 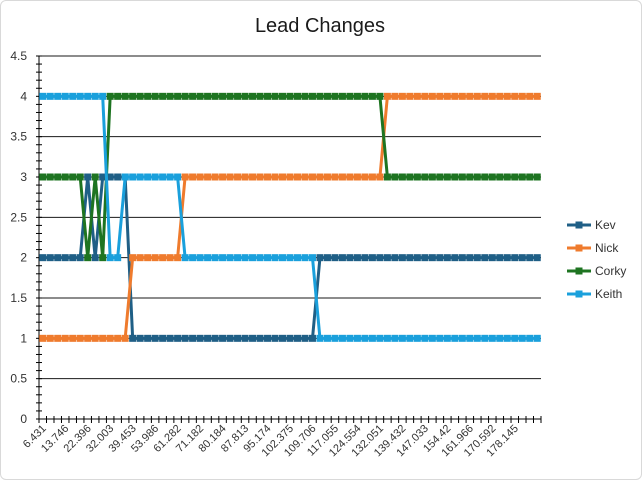 What do you see at coordinates (23, 96) in the screenshot?
I see `y-tick-label: 4` at bounding box center [23, 96].